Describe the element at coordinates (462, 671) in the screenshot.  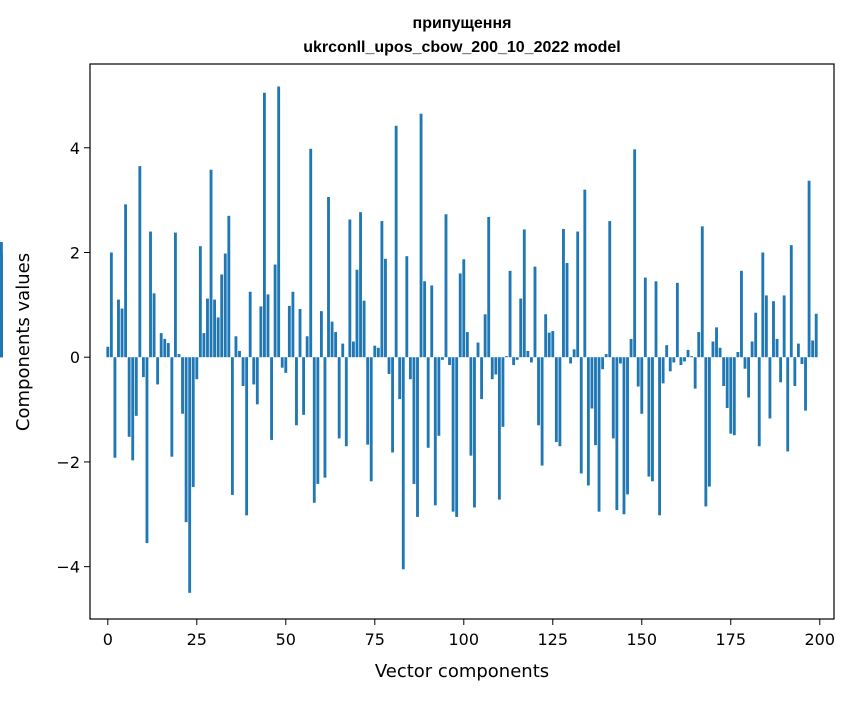
I see `x-axis-label: Vector components` at that location.